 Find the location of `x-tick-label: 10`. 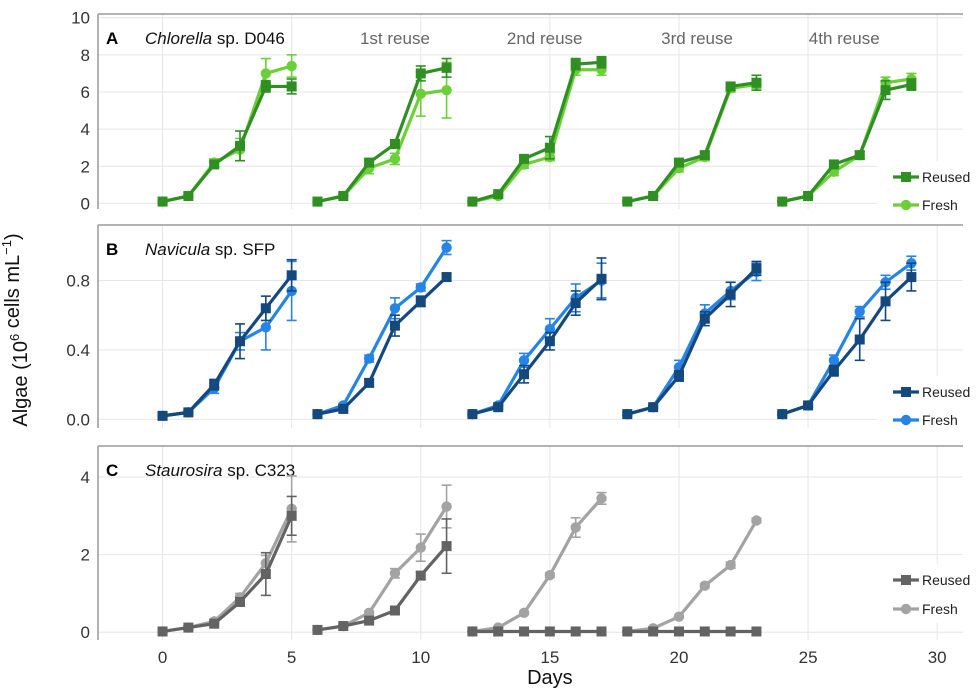

x-tick-label: 10 is located at coordinates (420, 657).